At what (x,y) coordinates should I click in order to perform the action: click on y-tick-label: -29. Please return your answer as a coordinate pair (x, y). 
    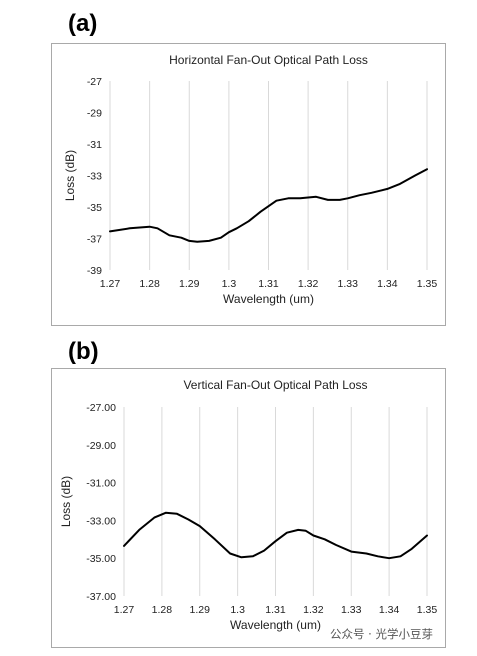
    Looking at the image, I should click on (94, 114).